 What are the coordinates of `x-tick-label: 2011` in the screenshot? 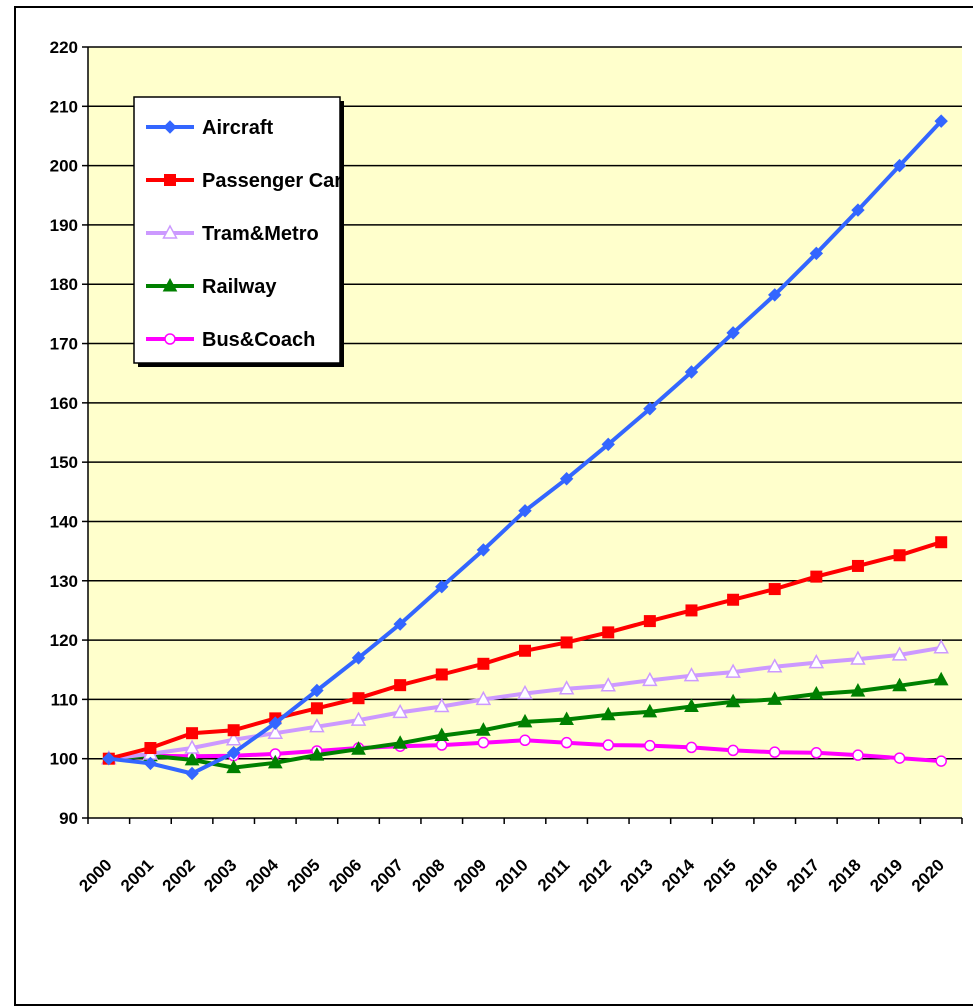 It's located at (554, 875).